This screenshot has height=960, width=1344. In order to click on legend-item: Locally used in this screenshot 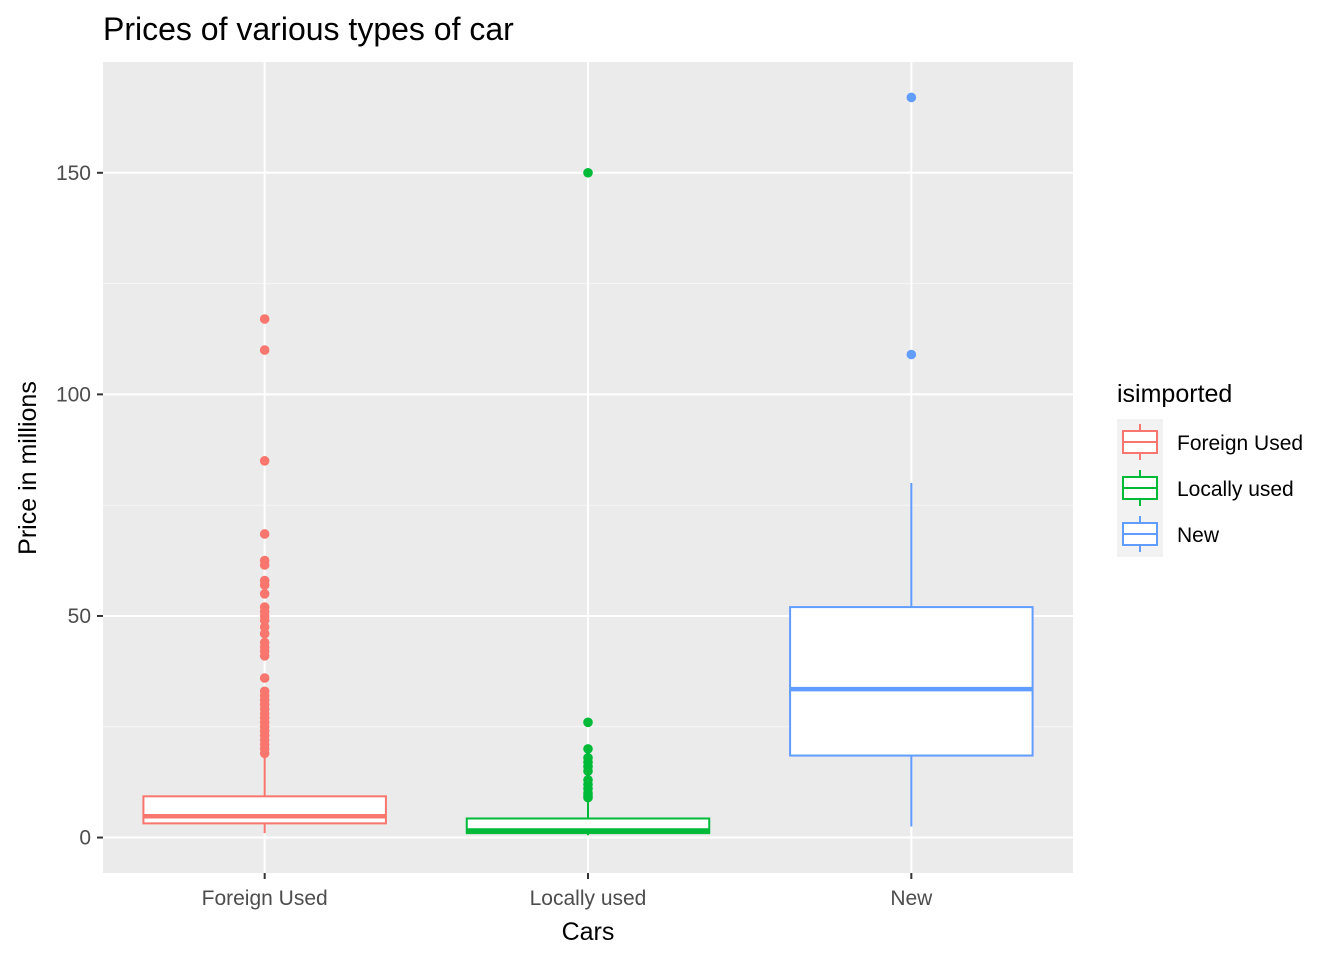, I will do `click(1205, 488)`.